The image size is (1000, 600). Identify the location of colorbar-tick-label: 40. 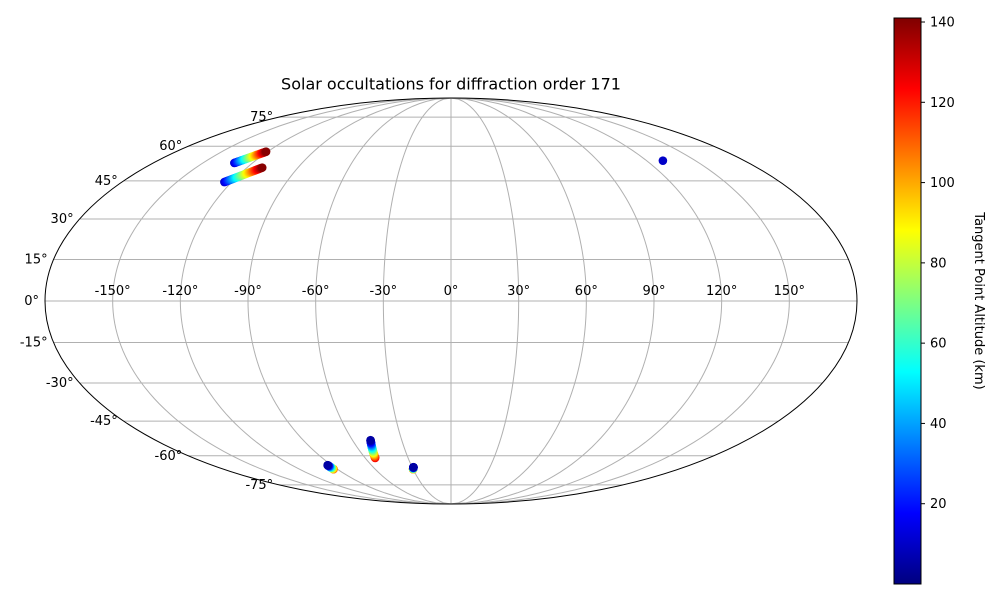
(938, 424).